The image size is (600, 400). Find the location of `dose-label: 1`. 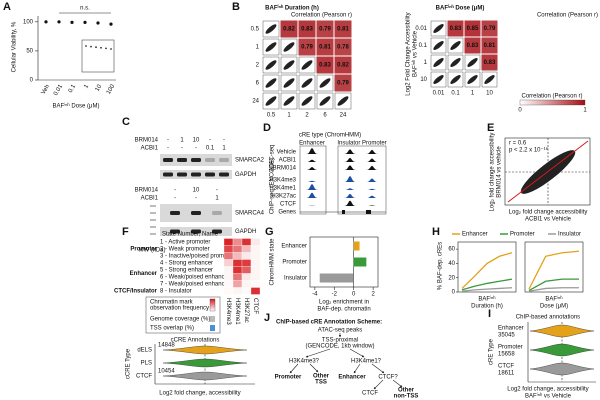

dose-label: 1 is located at coordinates (217, 199).